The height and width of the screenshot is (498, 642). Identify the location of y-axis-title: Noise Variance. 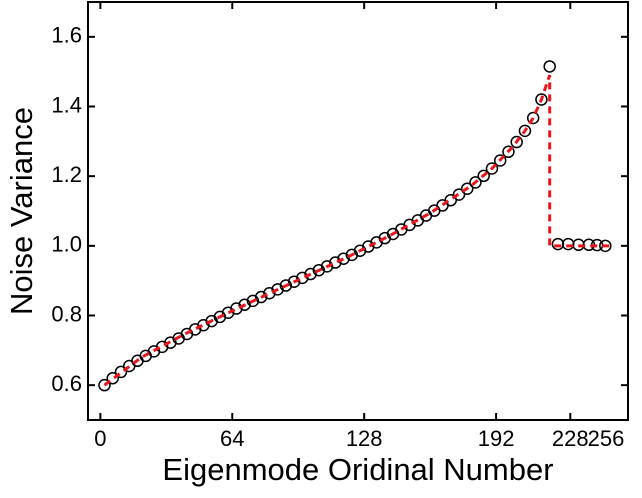
(21, 211).